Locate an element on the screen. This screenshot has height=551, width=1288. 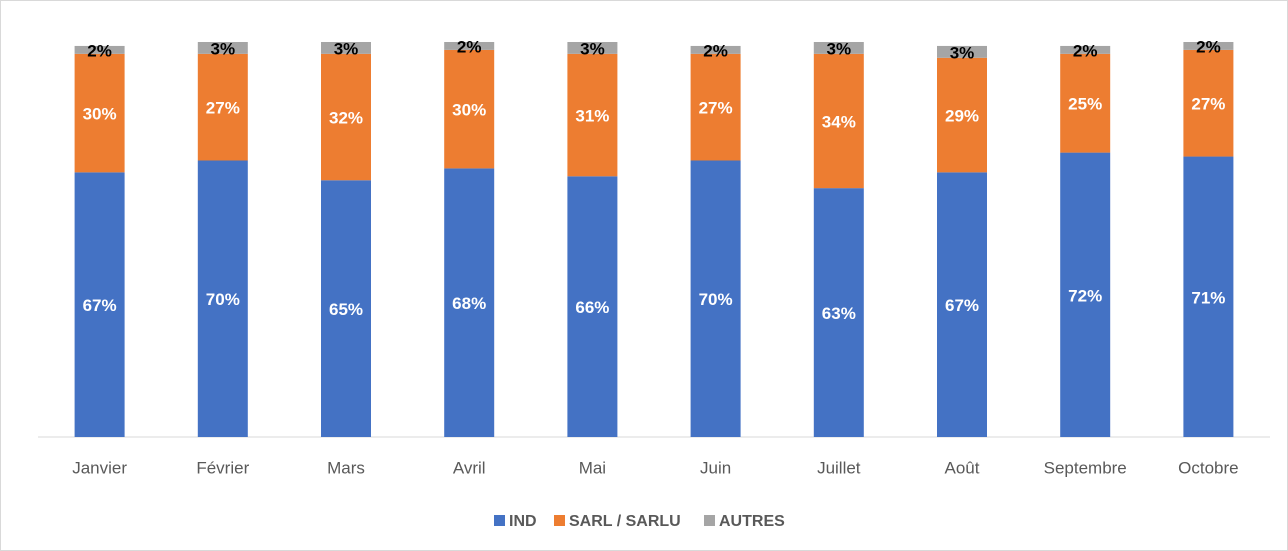
data-label: 65% is located at coordinates (346, 309).